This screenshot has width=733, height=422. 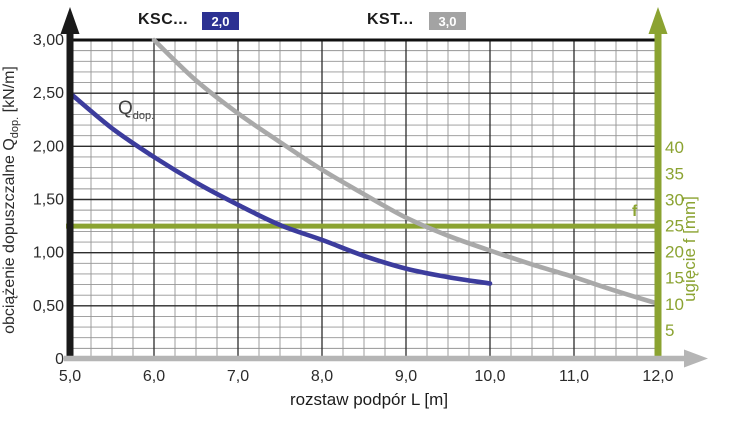 What do you see at coordinates (154, 376) in the screenshot?
I see `x-tick-label: 6,0` at bounding box center [154, 376].